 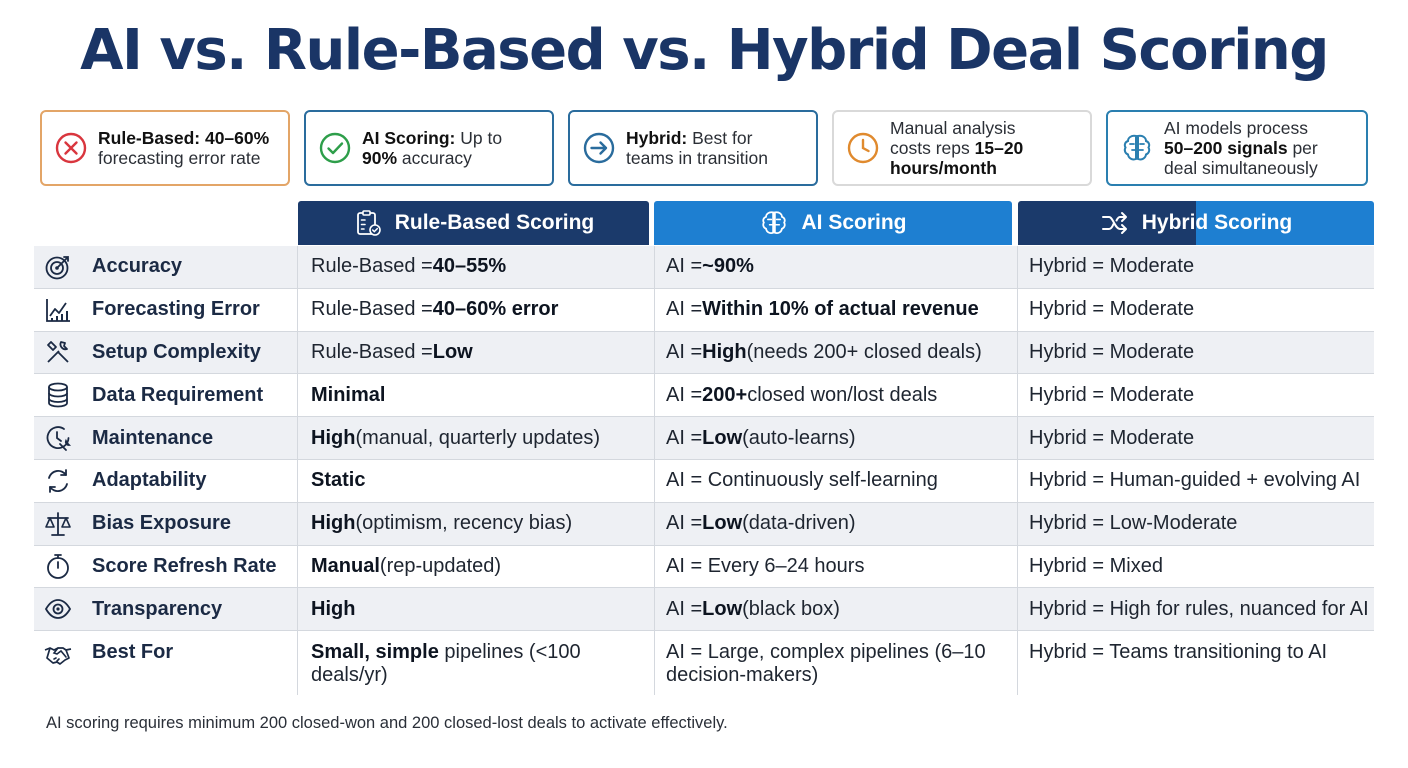 What do you see at coordinates (338, 480) in the screenshot?
I see `cell-bold: Static` at bounding box center [338, 480].